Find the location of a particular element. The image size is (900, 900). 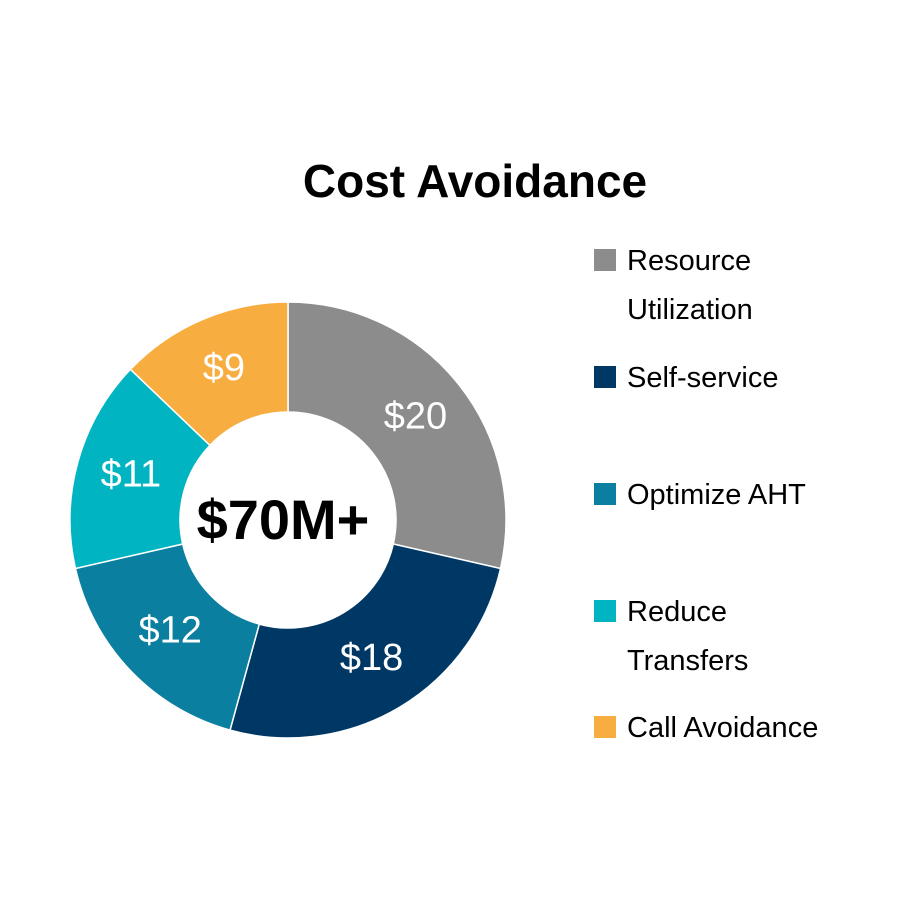

value-label: $12 is located at coordinates (169, 631).